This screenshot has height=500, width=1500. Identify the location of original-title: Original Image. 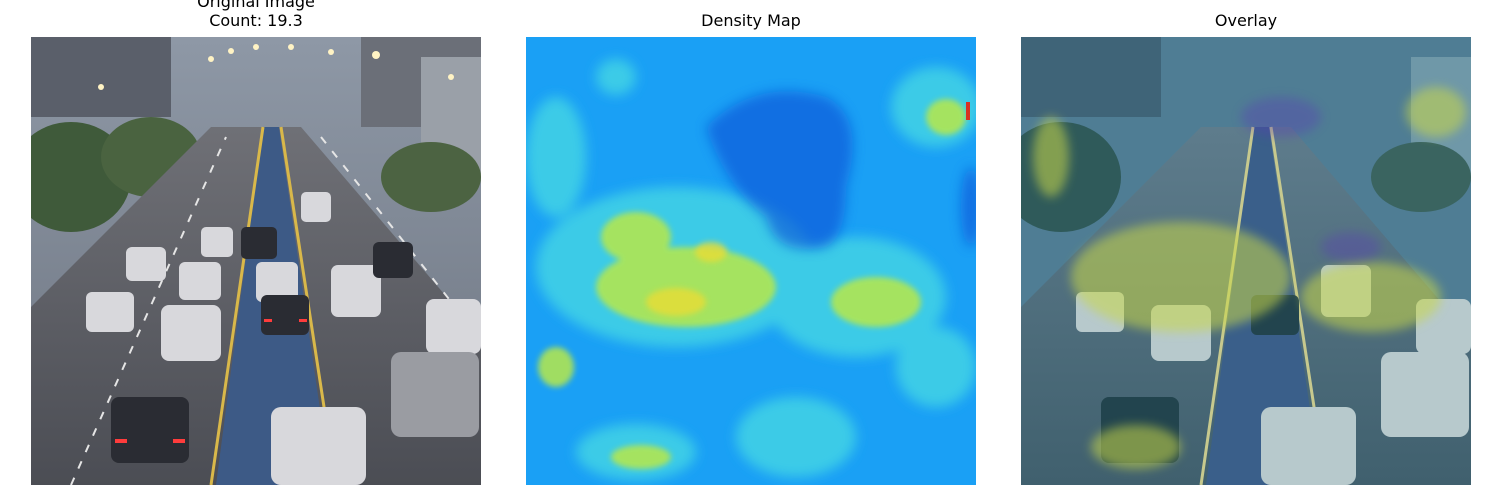
(256, 5).